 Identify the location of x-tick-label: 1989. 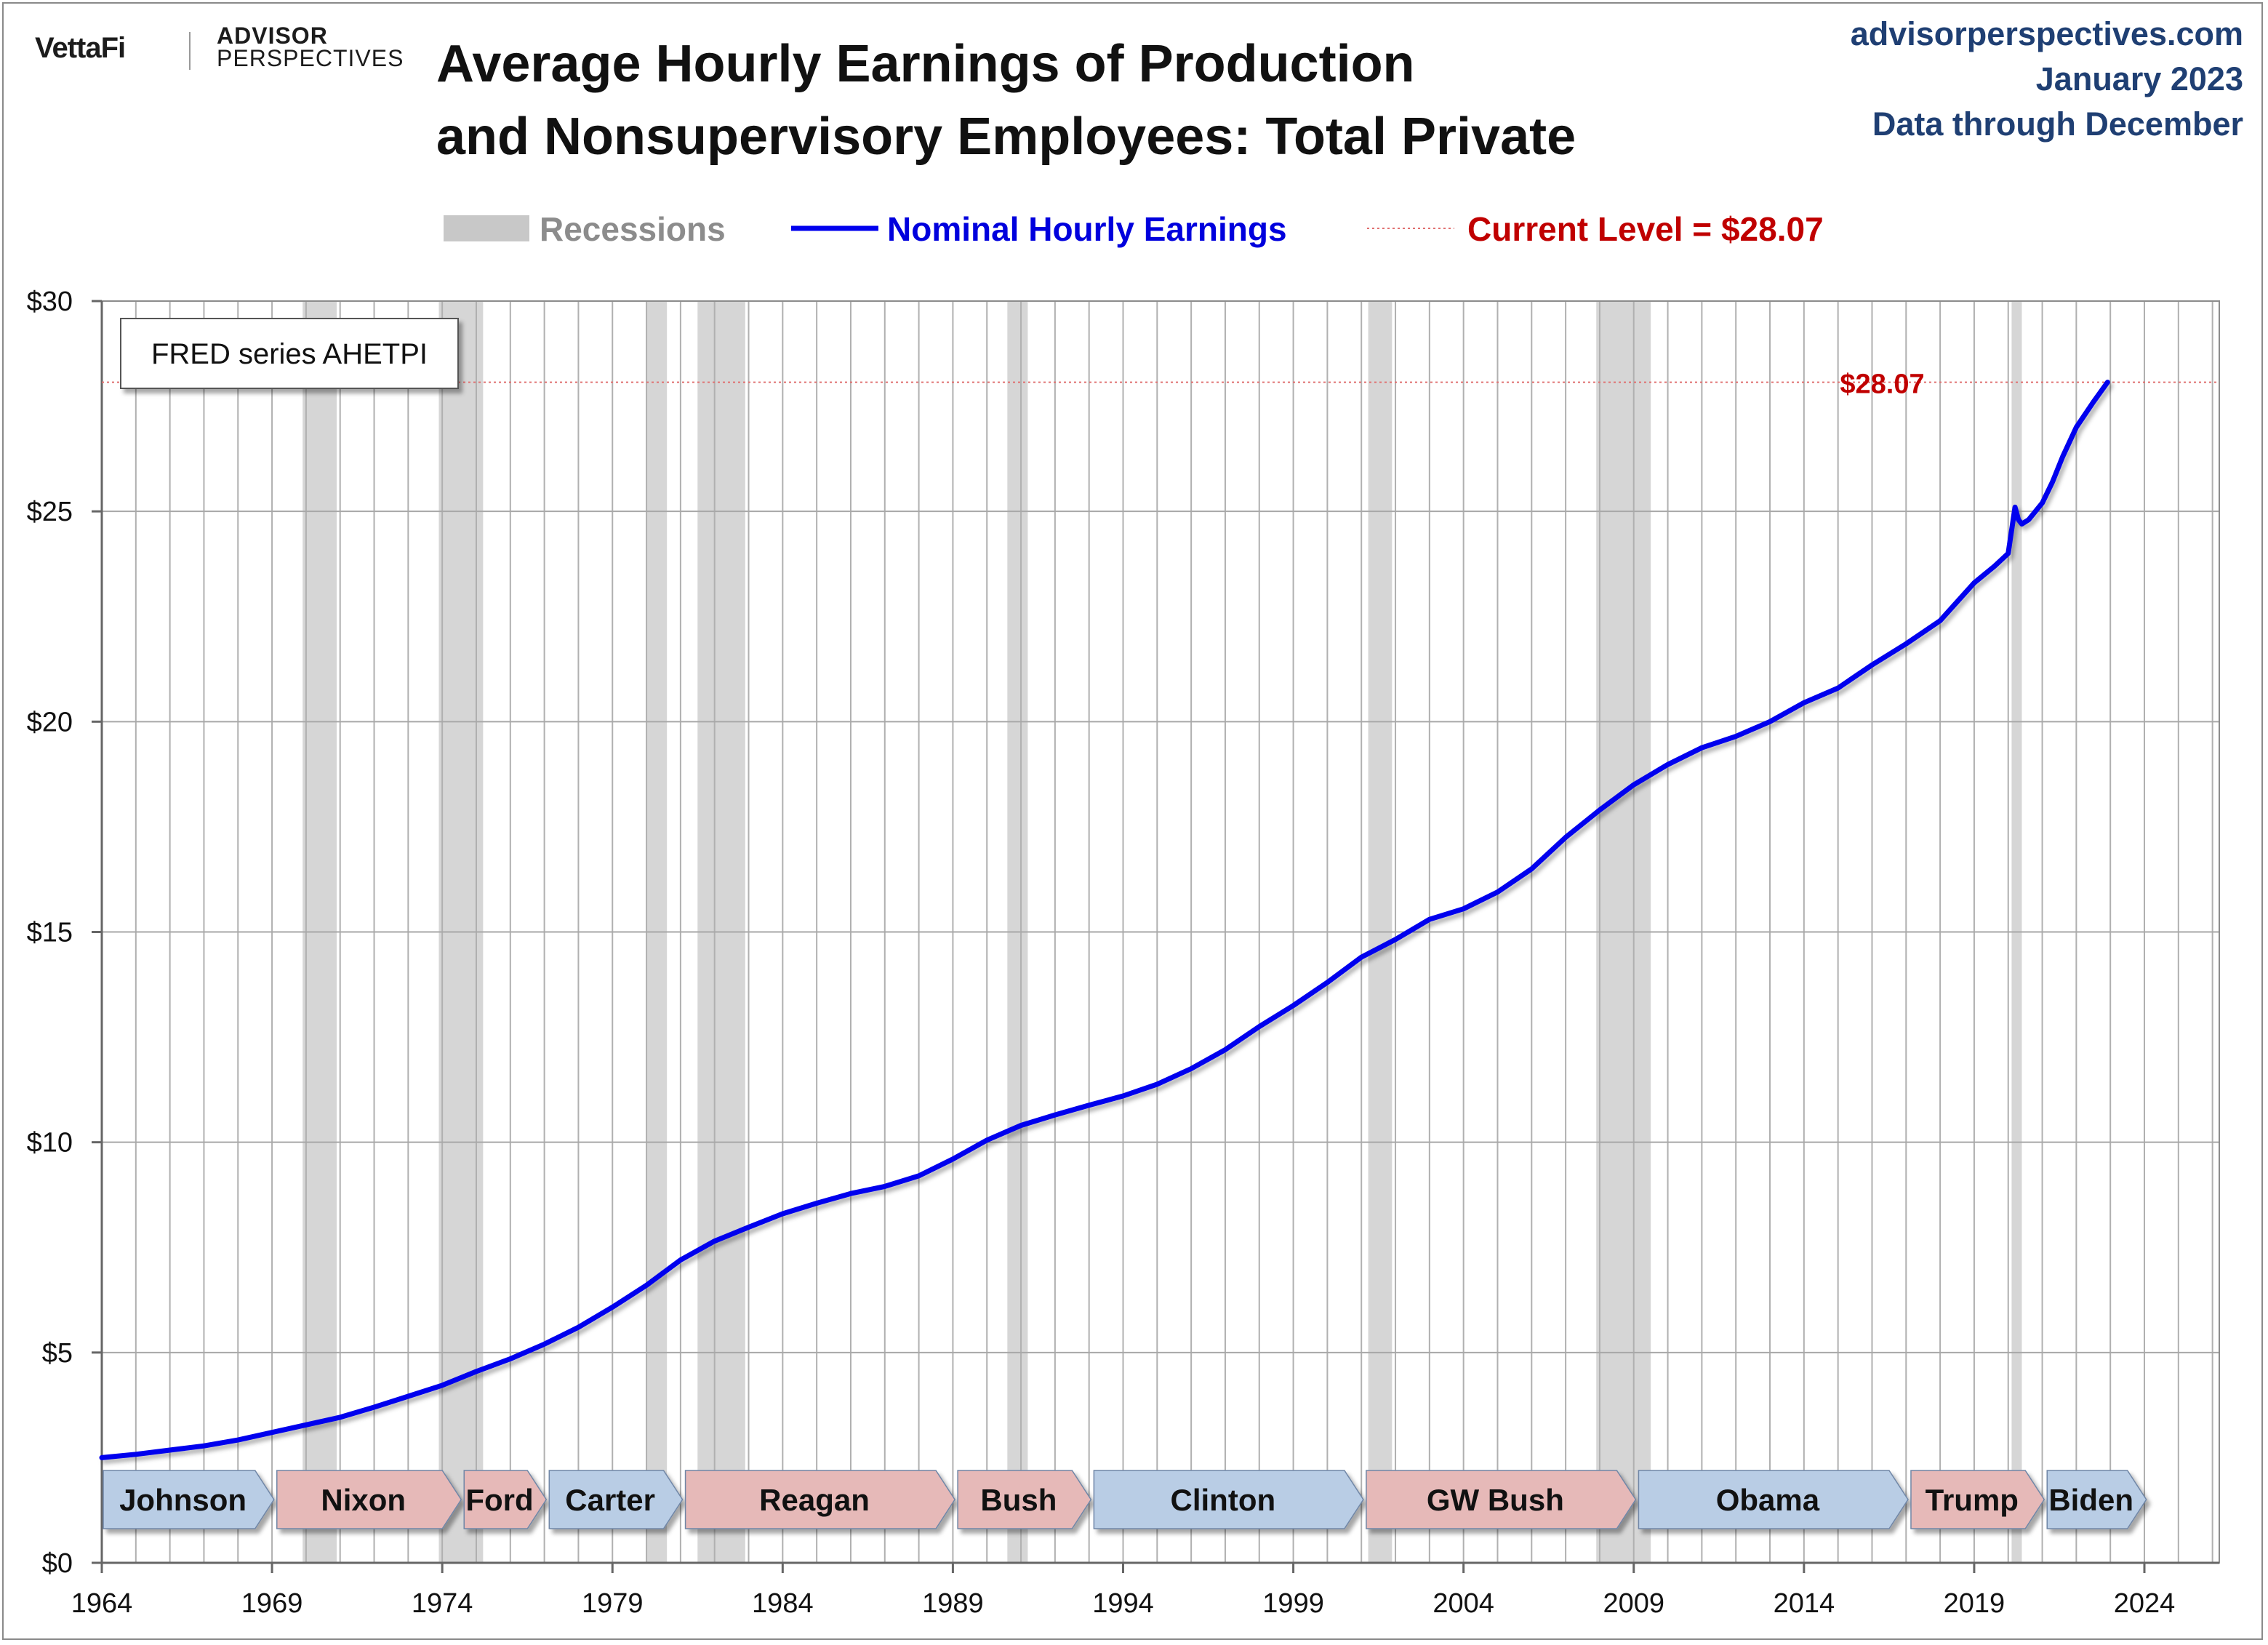
(953, 1603).